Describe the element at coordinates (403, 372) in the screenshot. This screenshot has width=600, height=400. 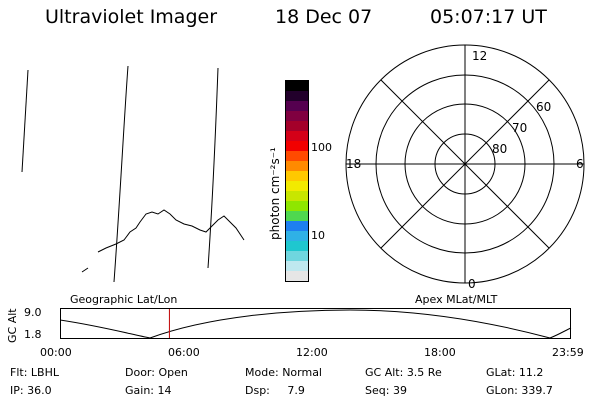
I see `status-gc-alt: GC Alt: 3.5 Re` at that location.